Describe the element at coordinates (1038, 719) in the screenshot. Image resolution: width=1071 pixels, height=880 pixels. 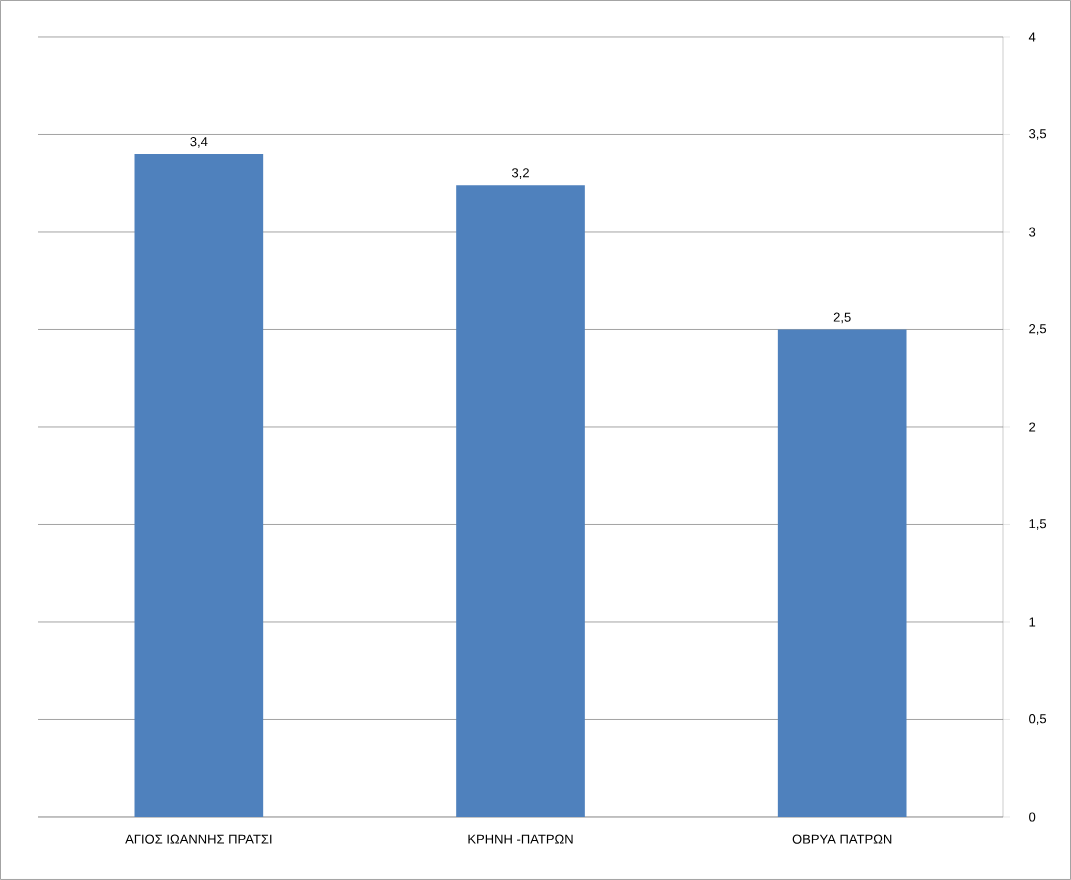
I see `y-tick-label: 0,5` at that location.